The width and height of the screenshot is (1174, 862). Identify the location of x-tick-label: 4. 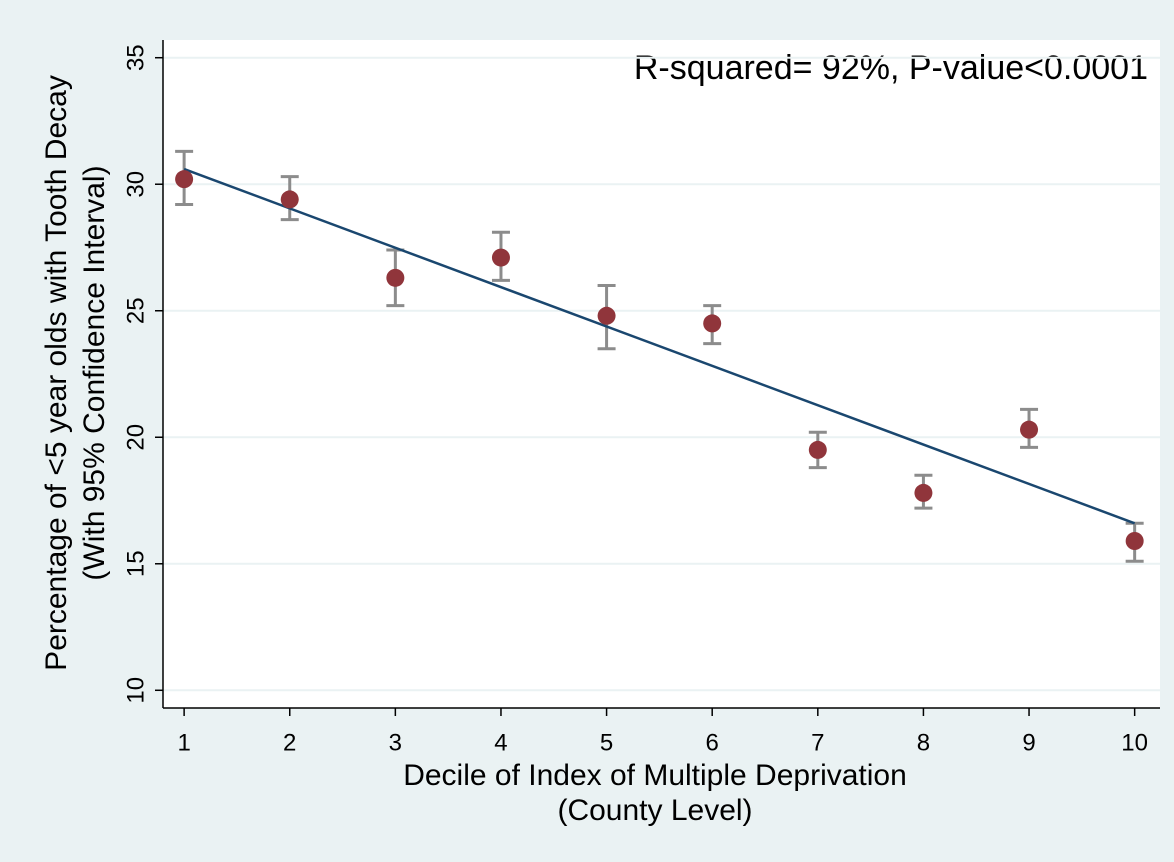
(500, 742).